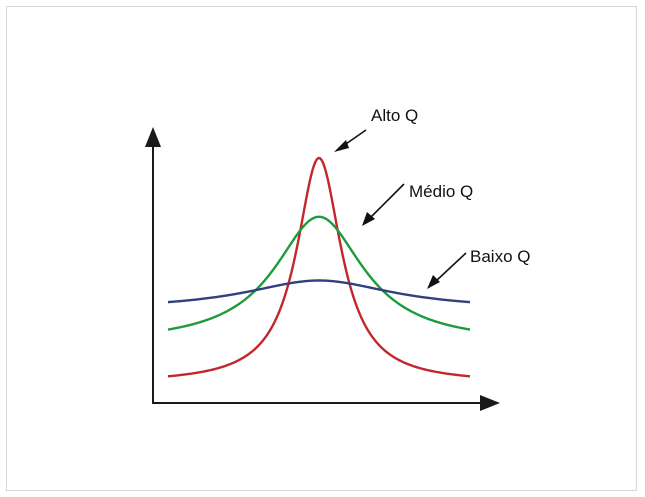 The image size is (645, 497). What do you see at coordinates (500, 256) in the screenshot?
I see `label-baixo-q: Baixo Q` at bounding box center [500, 256].